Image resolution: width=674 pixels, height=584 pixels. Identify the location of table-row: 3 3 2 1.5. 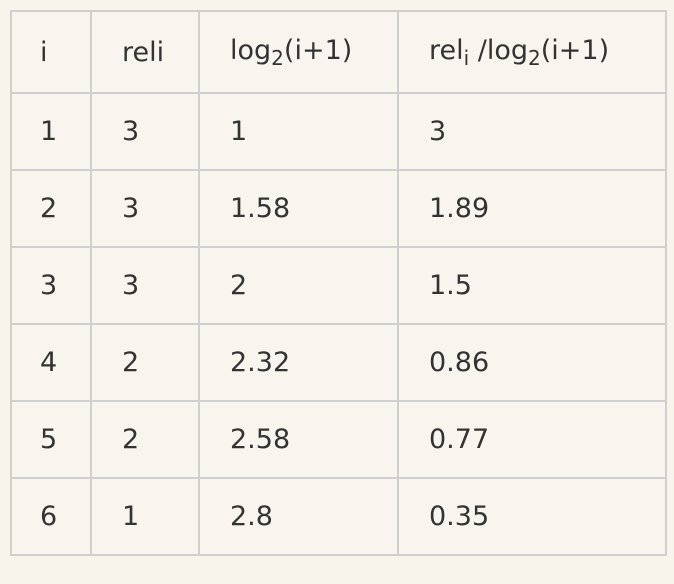
(338, 285).